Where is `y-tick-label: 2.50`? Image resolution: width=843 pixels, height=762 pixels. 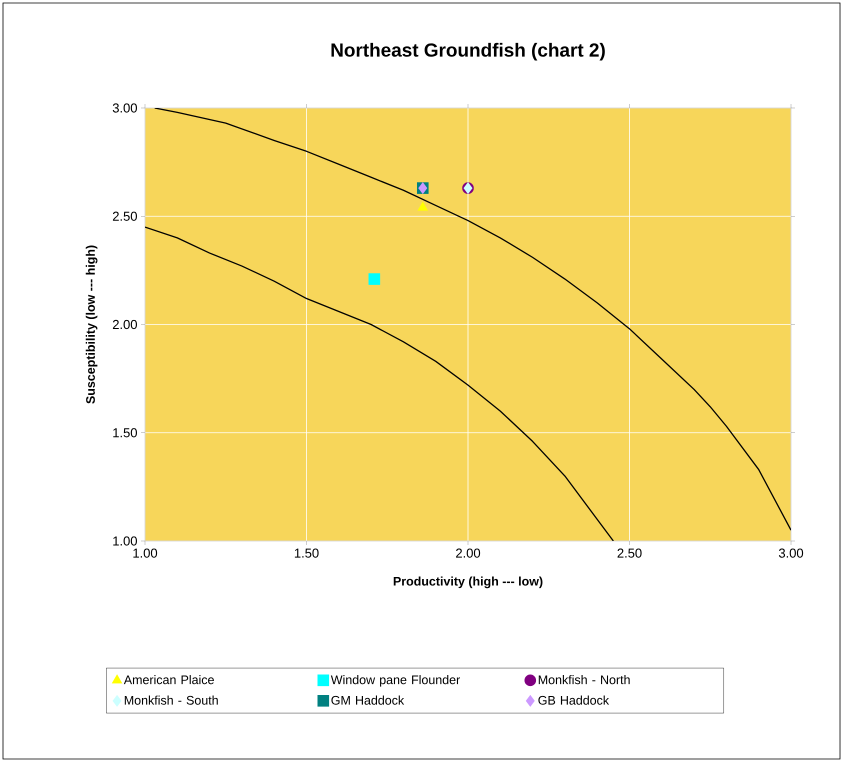 y-tick-label: 2.50 is located at coordinates (124, 216).